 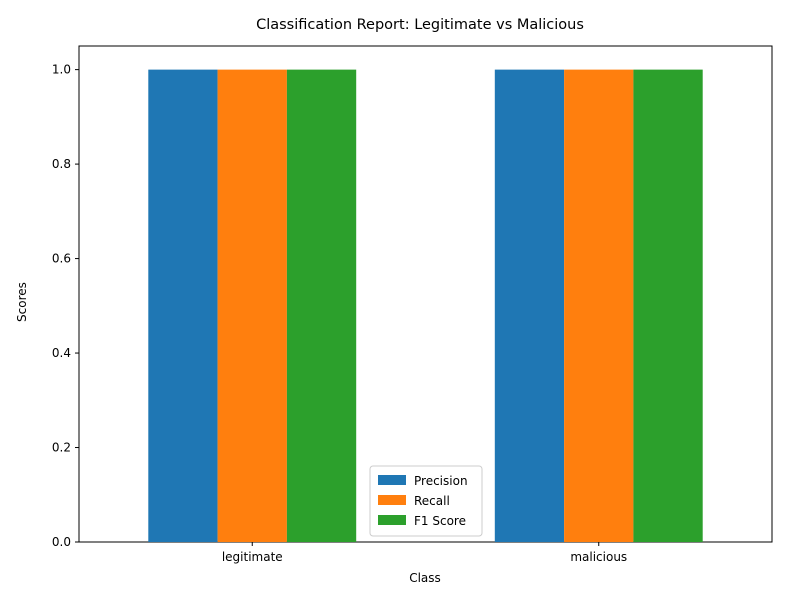 I want to click on bar-recall-legitimate, so click(x=252, y=305).